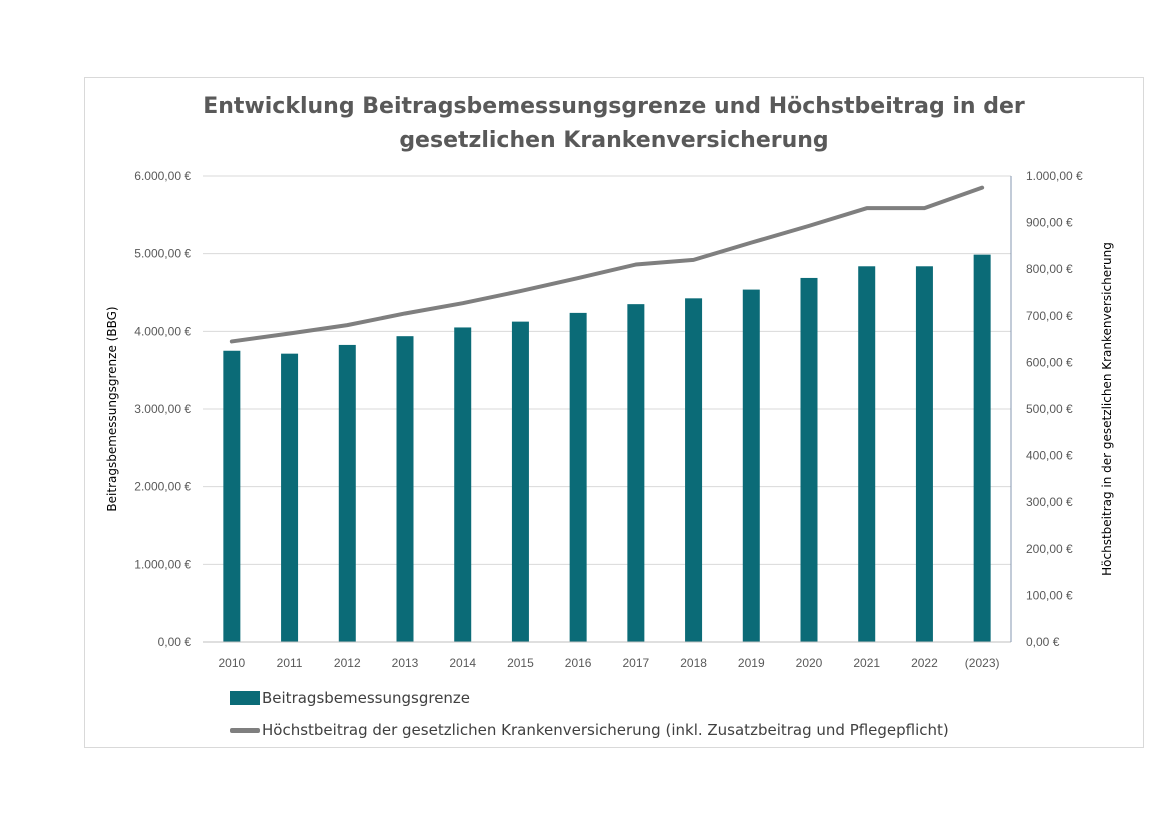  I want to click on x-tick-label: 2015, so click(520, 663).